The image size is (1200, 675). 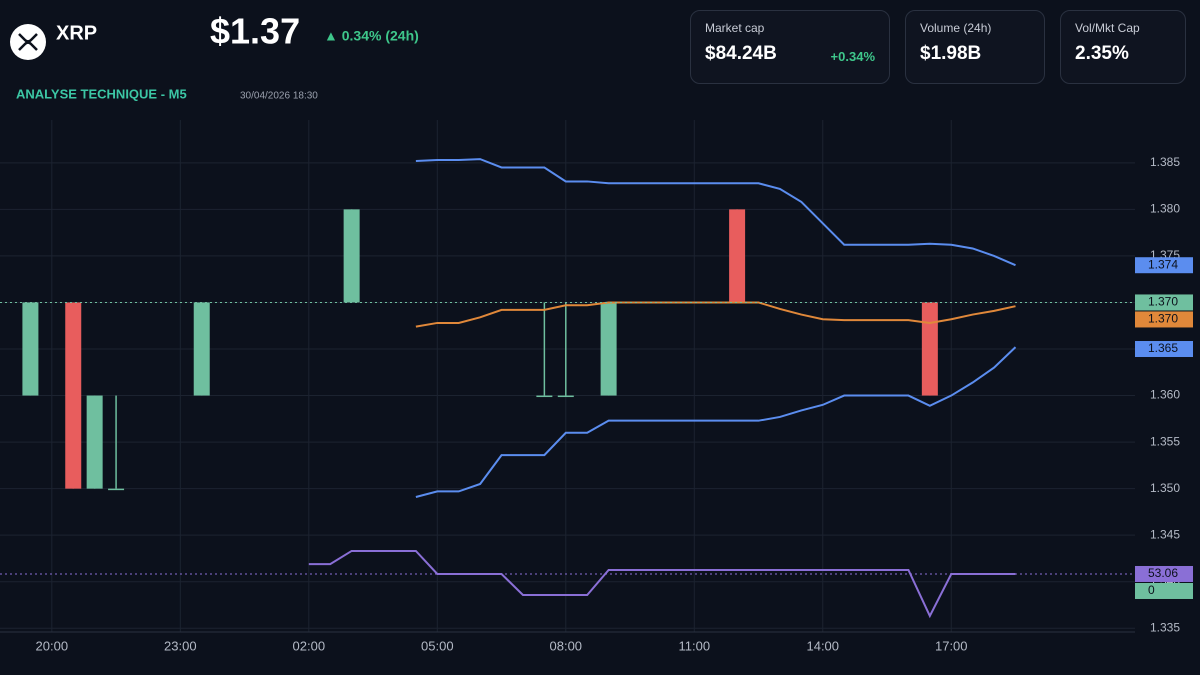 I want to click on y-tick-label: 1.355, so click(x=1165, y=441).